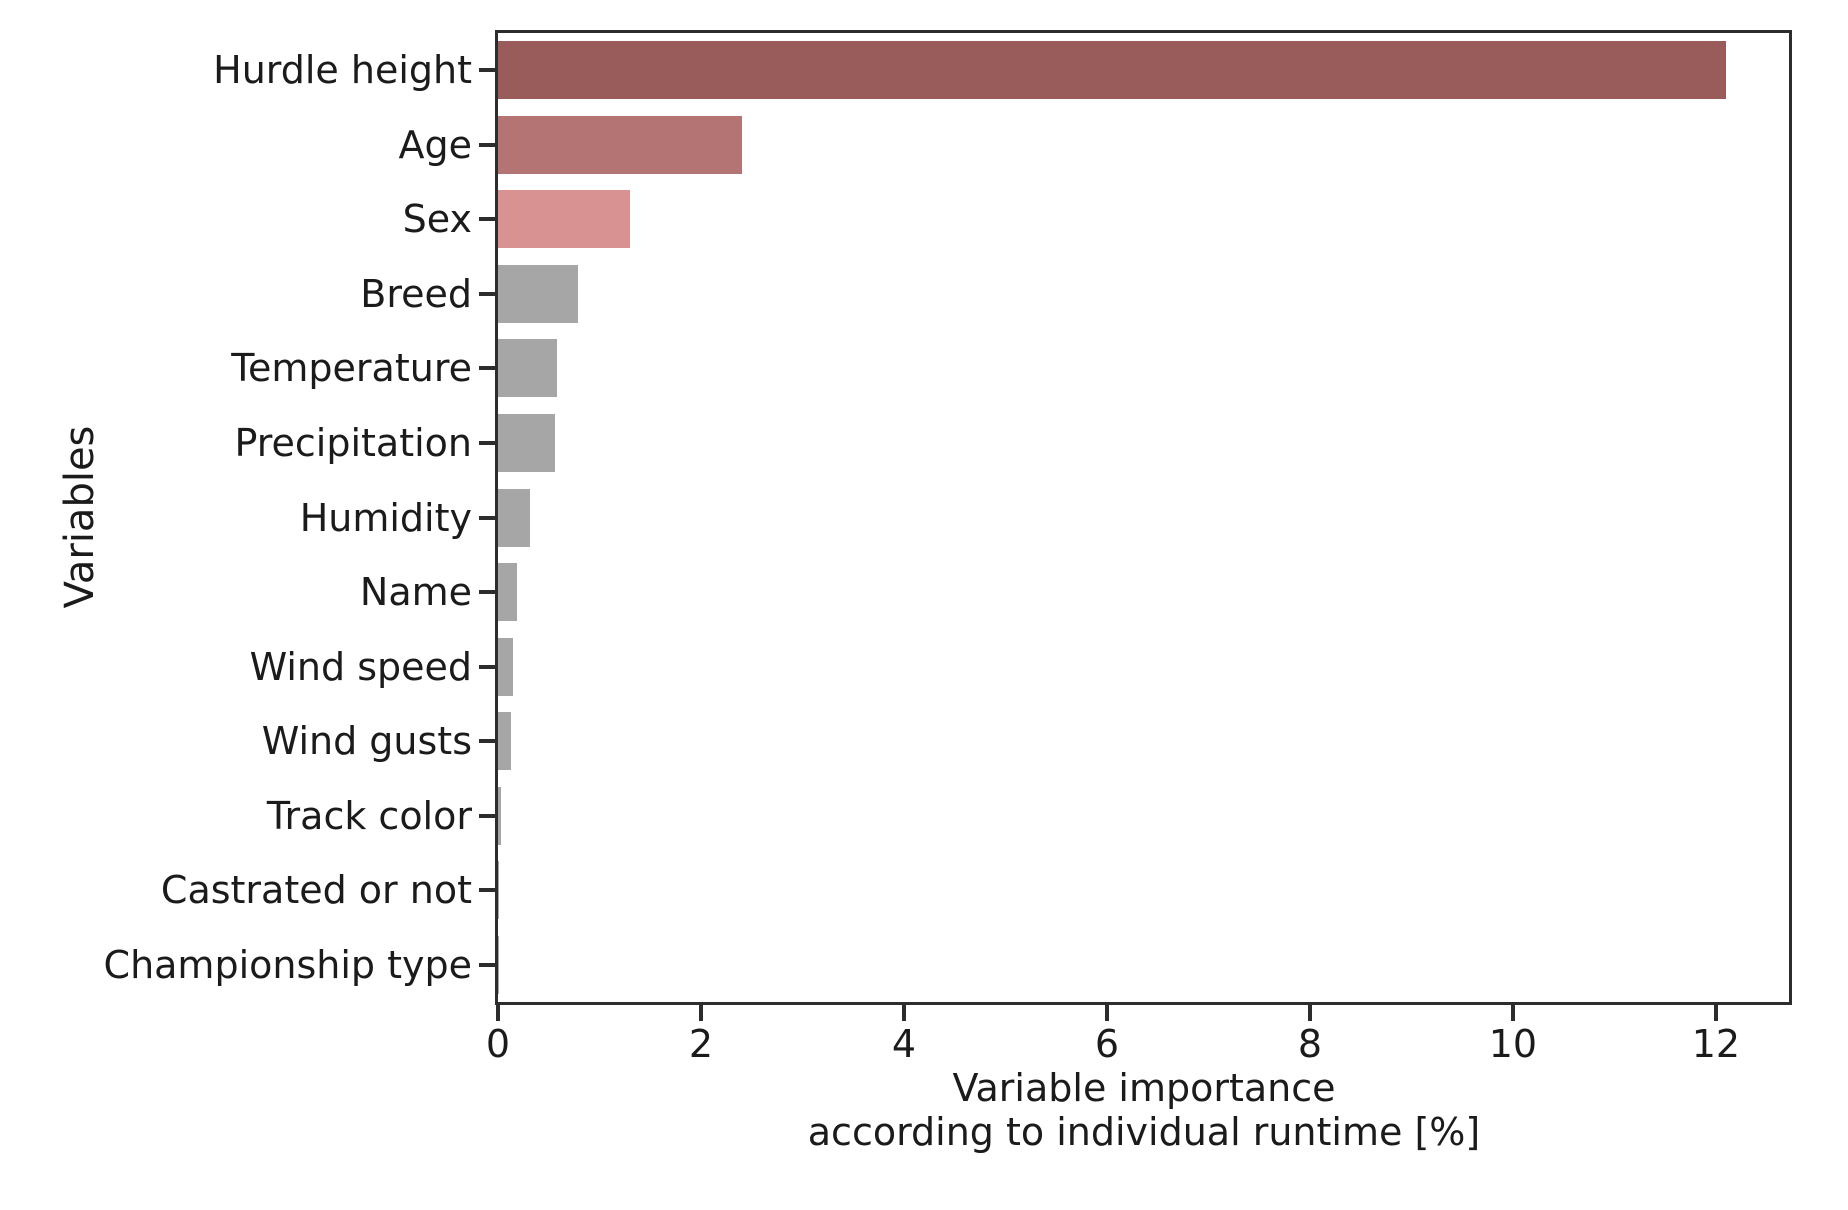 This screenshot has height=1210, width=1848. I want to click on bar-wind-speed, so click(506, 666).